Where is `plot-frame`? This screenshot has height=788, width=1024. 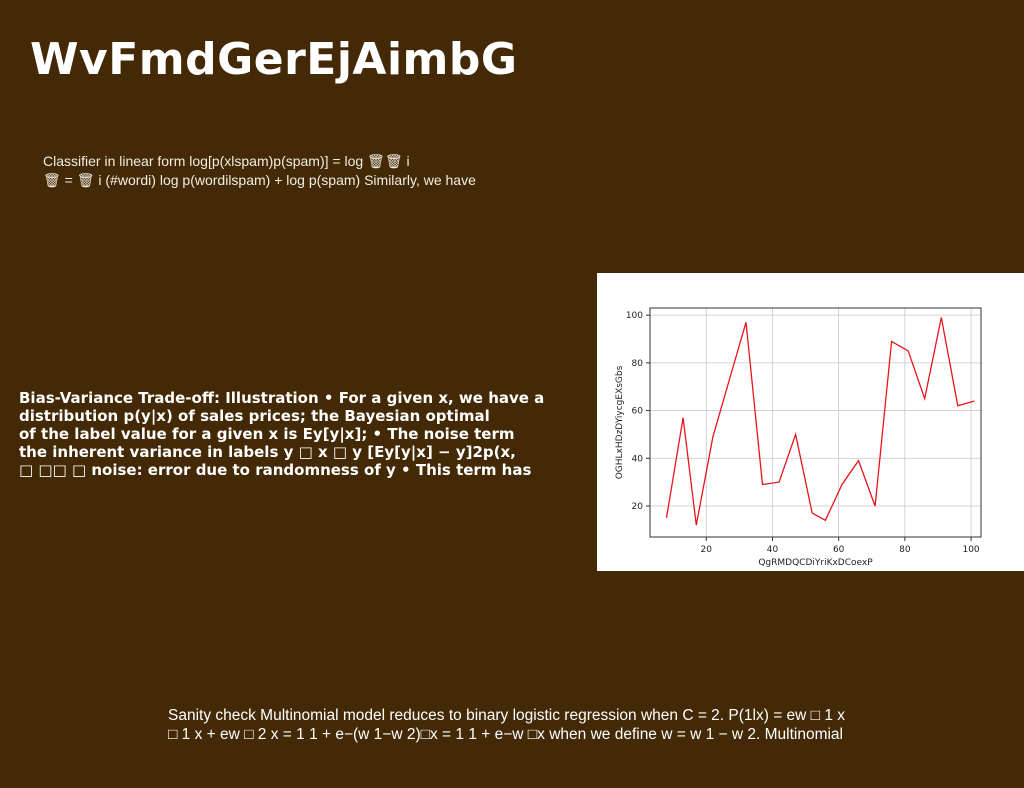 plot-frame is located at coordinates (815, 422).